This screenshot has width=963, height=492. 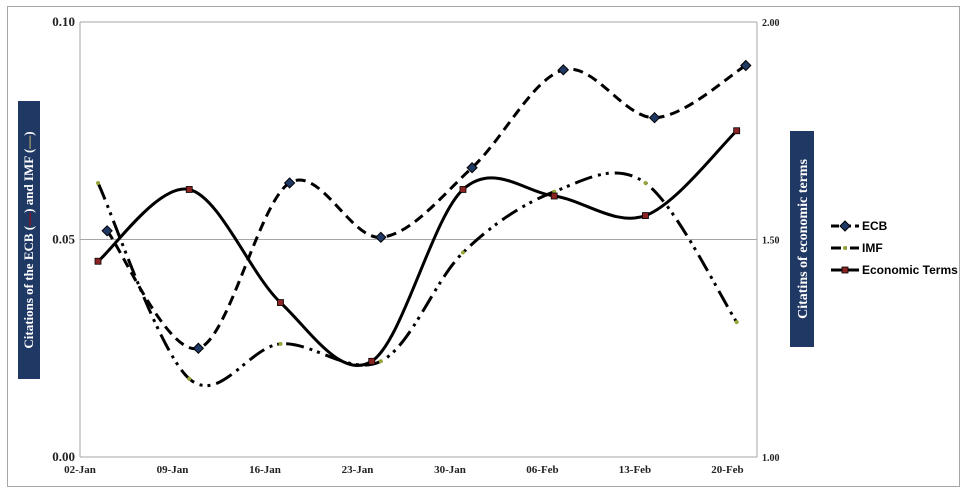 I want to click on left-axis-title-box, so click(x=29, y=240).